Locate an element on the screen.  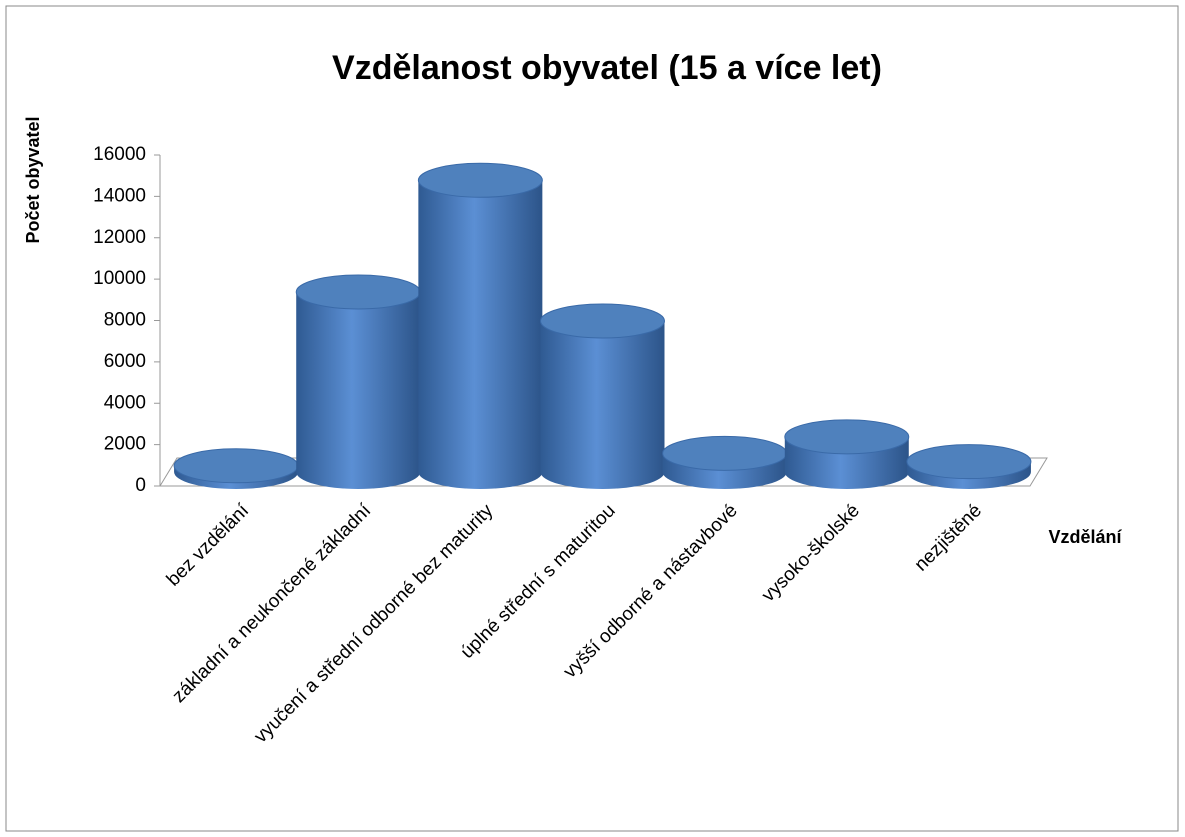
y-tick-label: 10000 is located at coordinates (119, 278).